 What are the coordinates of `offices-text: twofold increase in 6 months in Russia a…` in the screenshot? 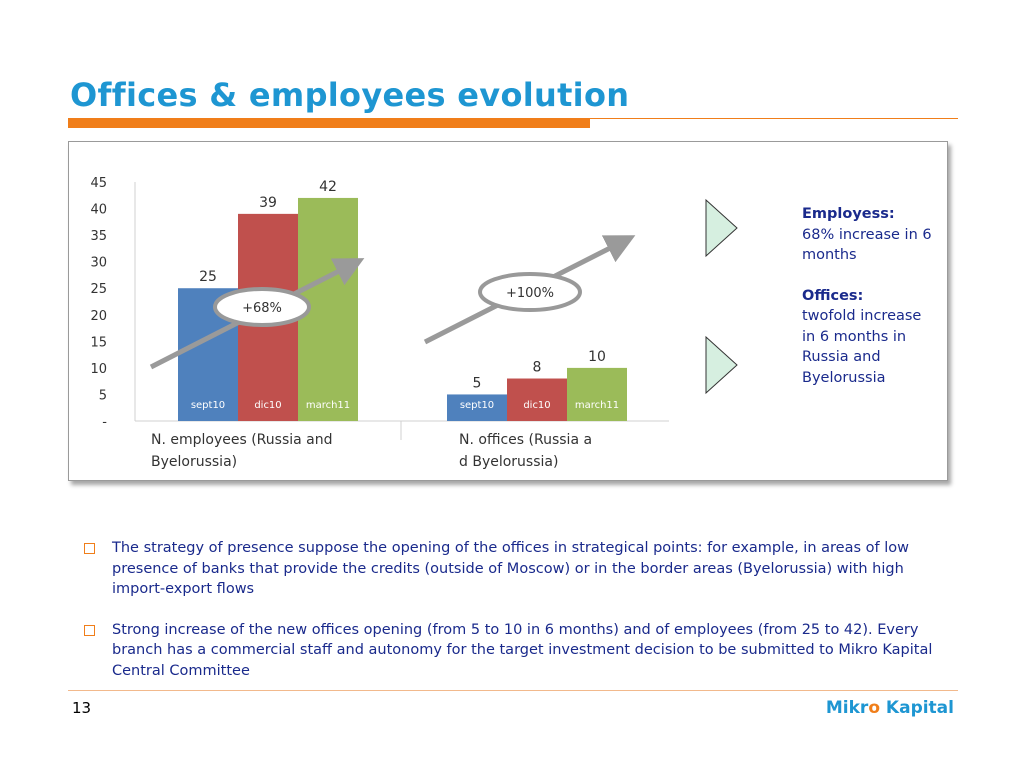 It's located at (862, 347).